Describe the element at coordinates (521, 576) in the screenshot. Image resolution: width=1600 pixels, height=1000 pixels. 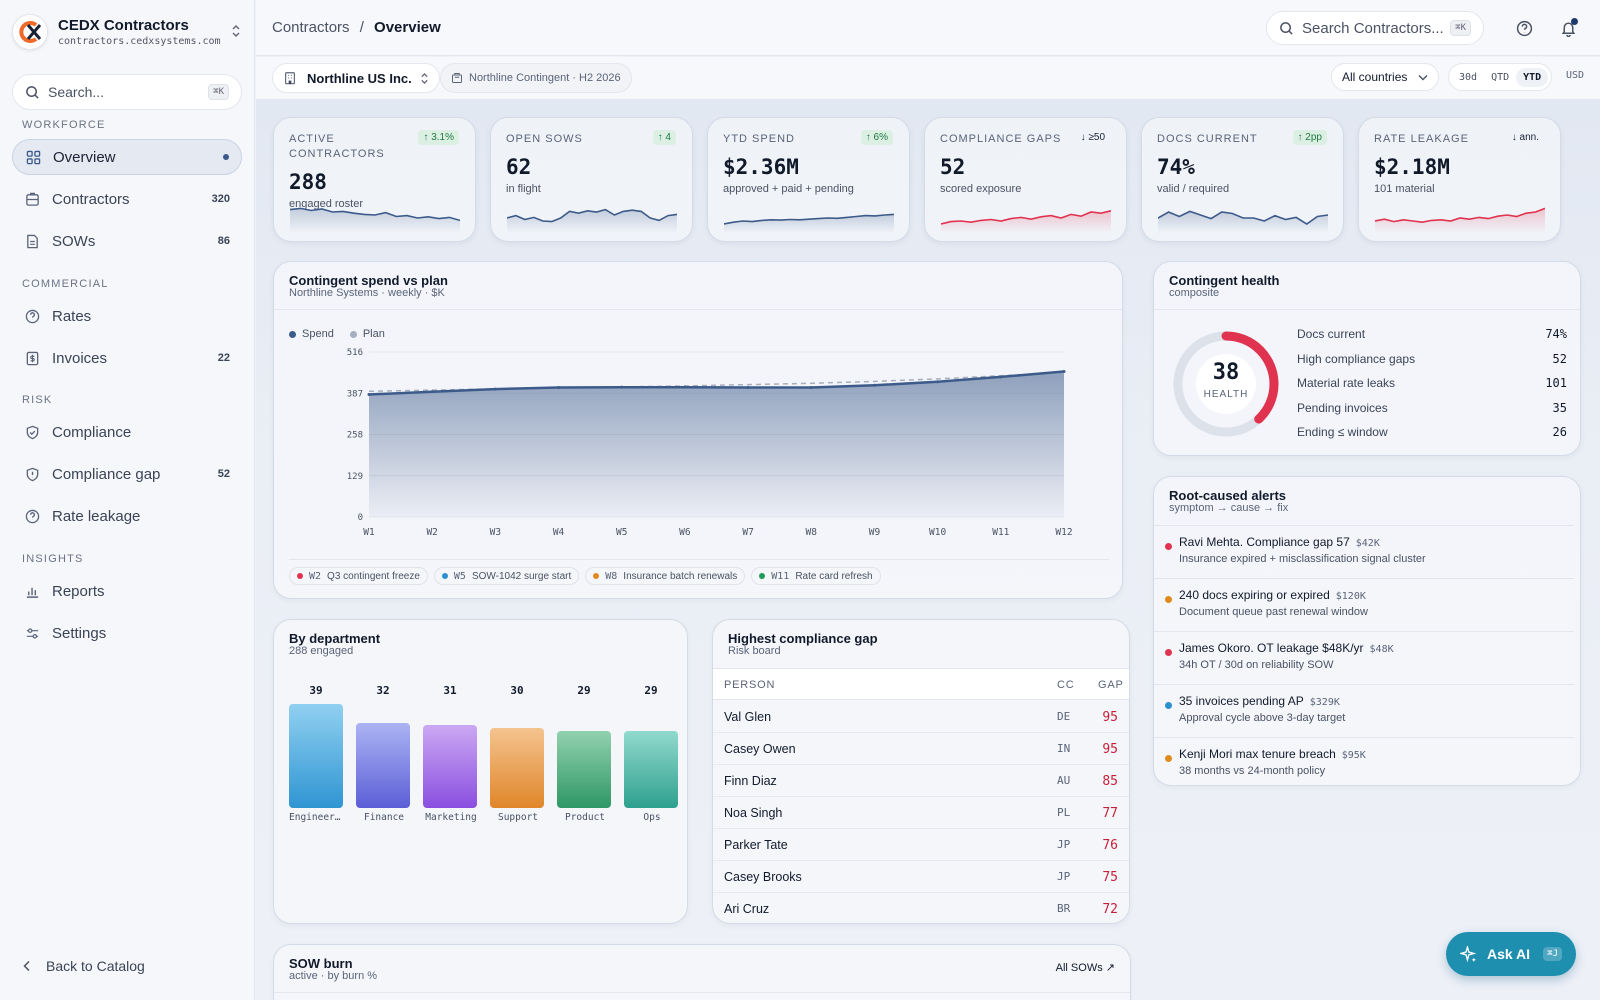
I see `annotation-text: SOW-1042 surge start` at that location.